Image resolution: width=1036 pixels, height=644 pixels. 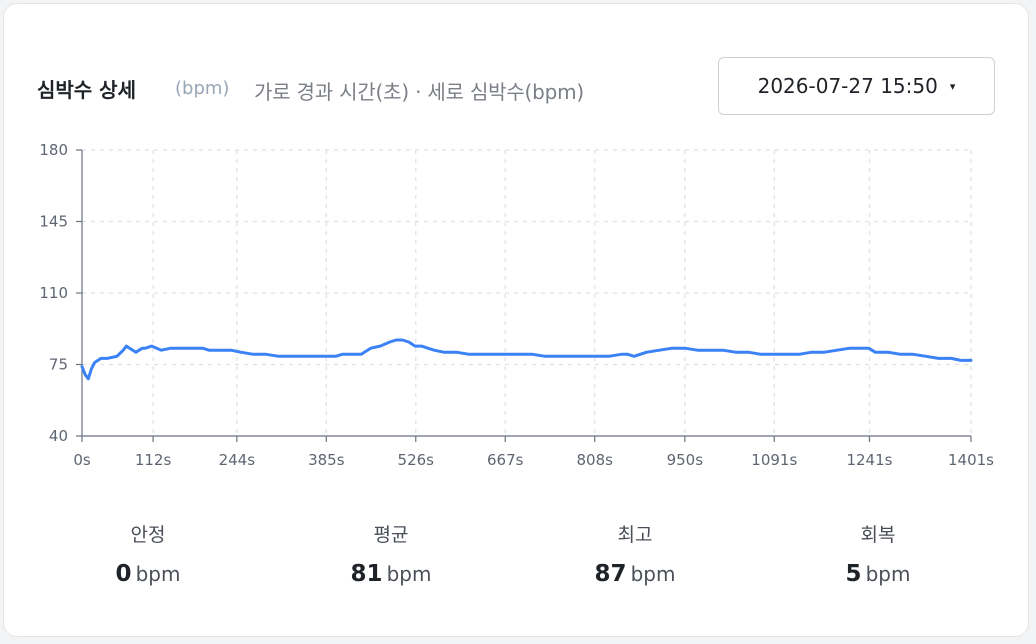 What do you see at coordinates (971, 460) in the screenshot?
I see `x-tick-label: 1401s` at bounding box center [971, 460].